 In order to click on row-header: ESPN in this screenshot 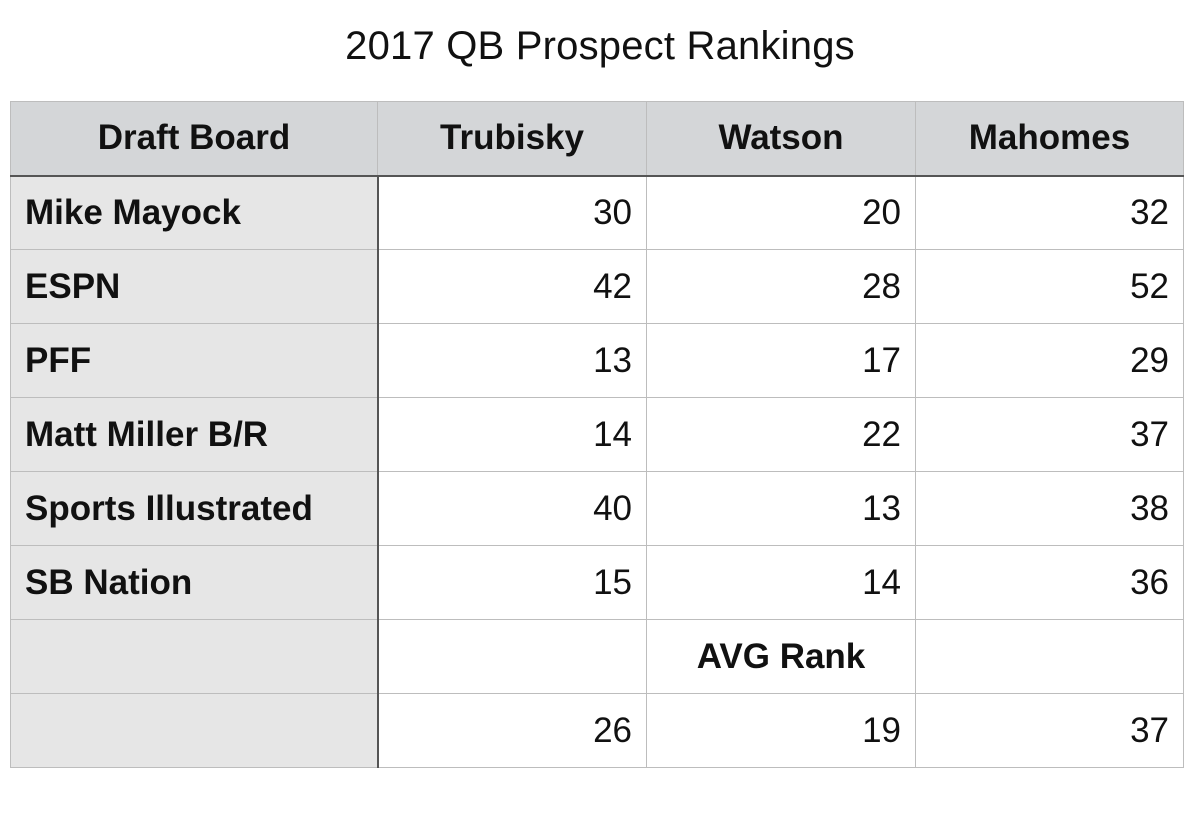, I will do `click(194, 286)`.